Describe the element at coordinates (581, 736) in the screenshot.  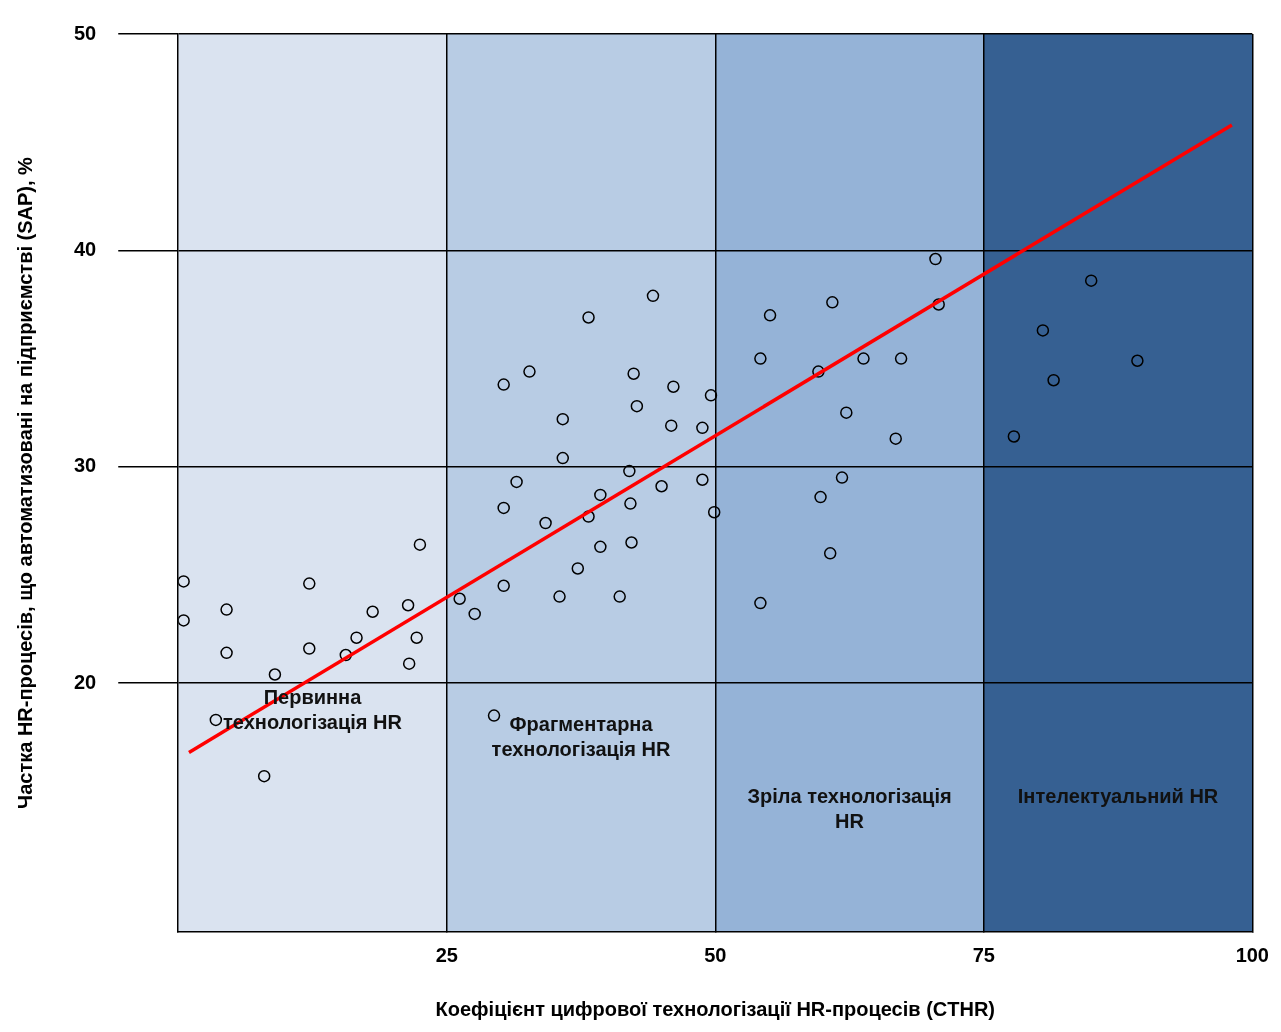
I see `band-label: Фрагментарна технологізація HR` at that location.